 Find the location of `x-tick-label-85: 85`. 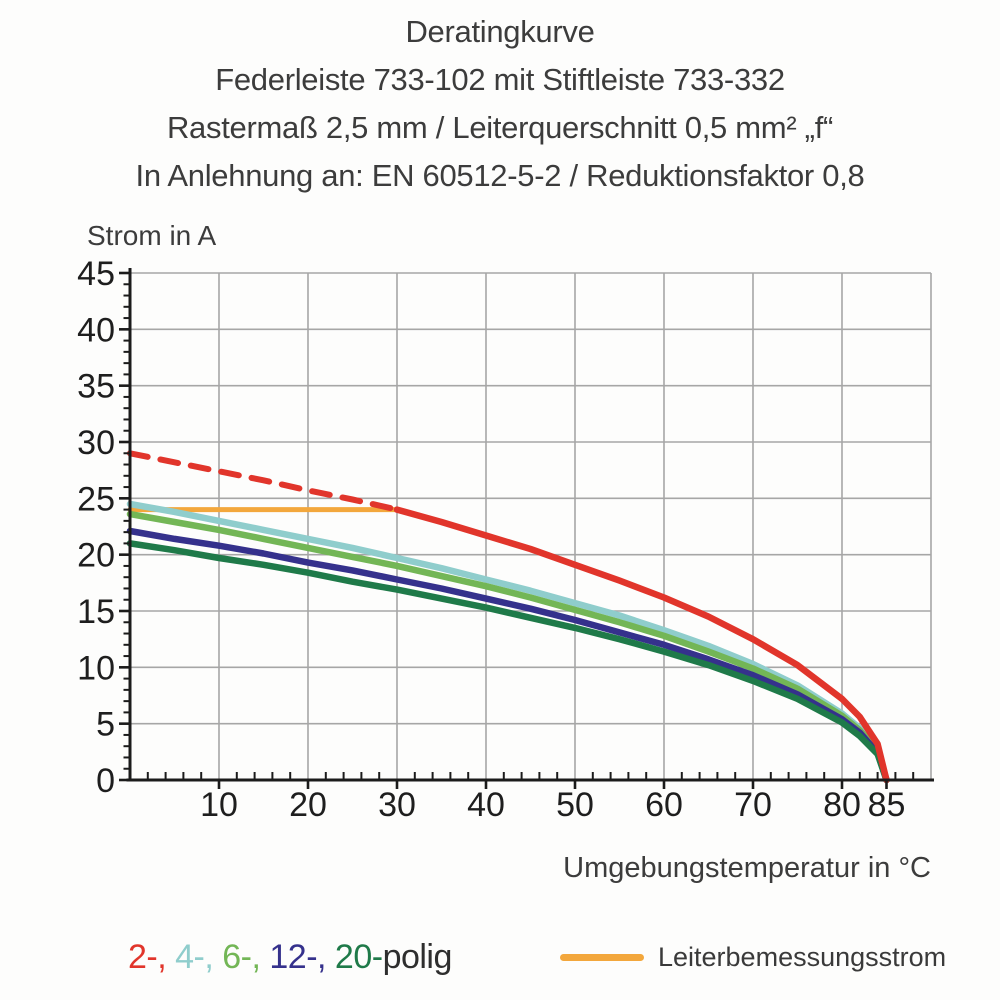

x-tick-label-85: 85 is located at coordinates (887, 805).